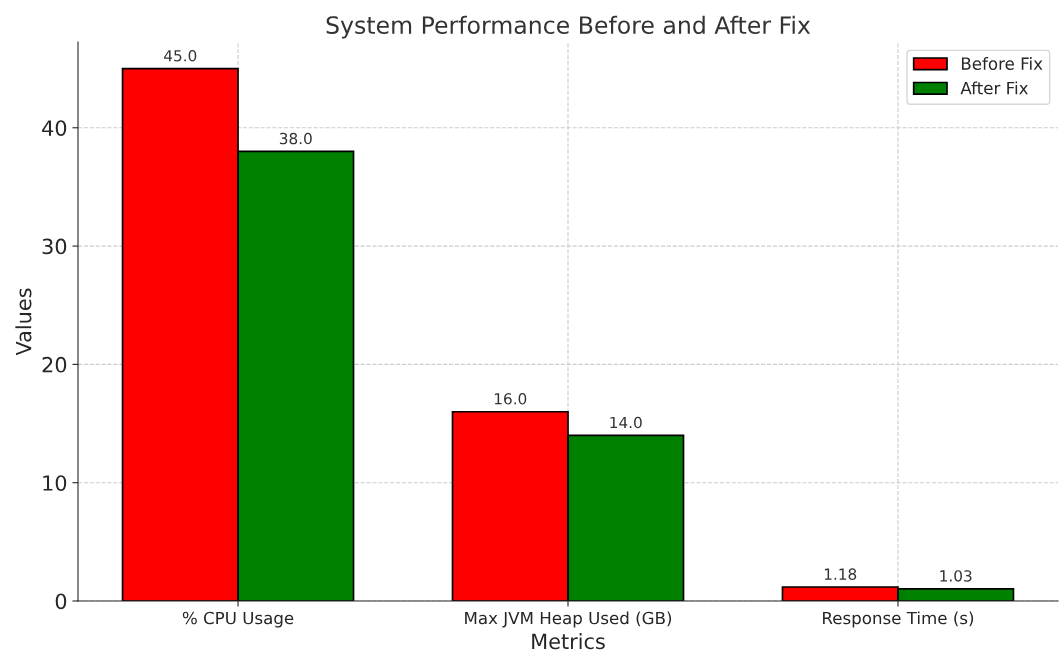 The height and width of the screenshot is (657, 1060). Describe the element at coordinates (55, 483) in the screenshot. I see `y-tick-label: 10` at that location.